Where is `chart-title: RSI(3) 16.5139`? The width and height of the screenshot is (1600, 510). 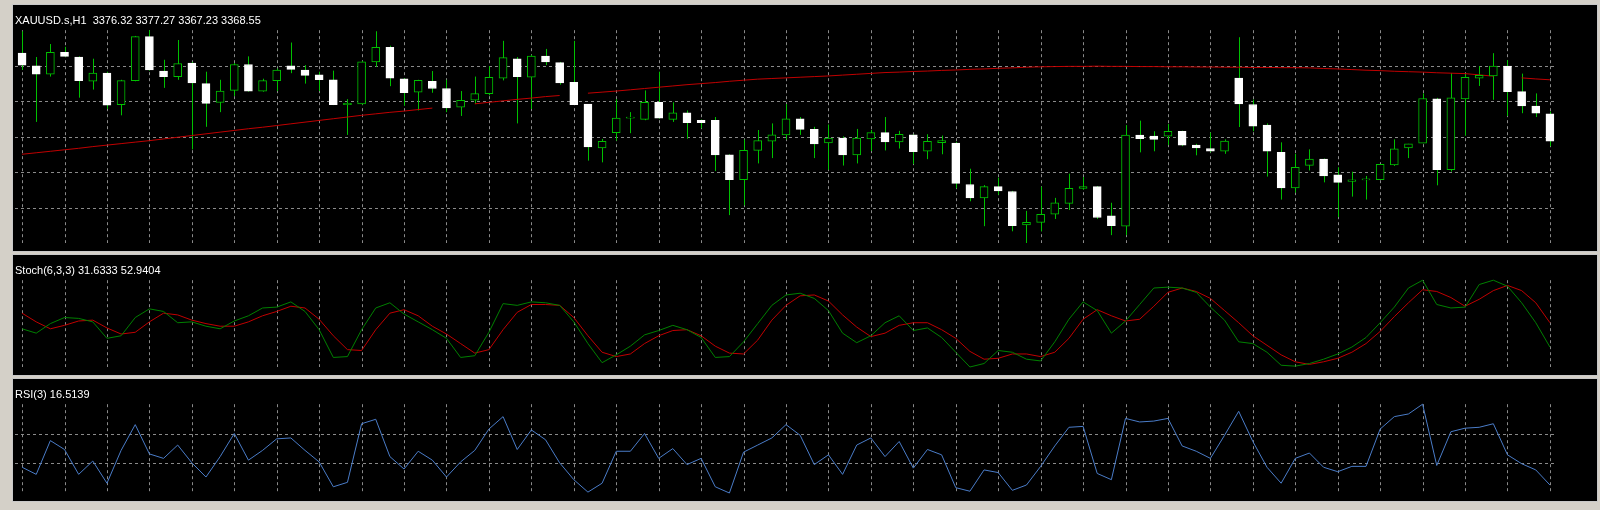
chart-title: RSI(3) 16.5139 is located at coordinates (52, 393).